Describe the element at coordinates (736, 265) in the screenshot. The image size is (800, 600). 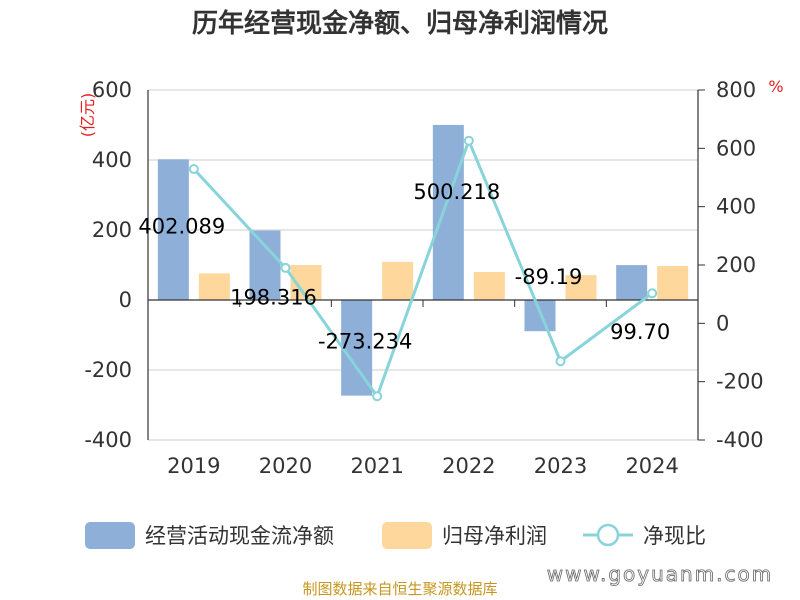
I see `y-right-tick-label: 200` at that location.